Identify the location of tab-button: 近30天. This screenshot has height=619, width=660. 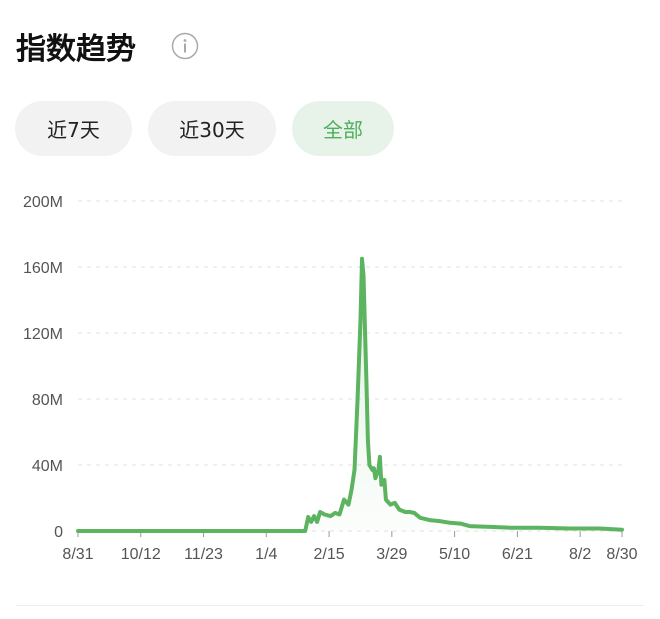
(212, 128).